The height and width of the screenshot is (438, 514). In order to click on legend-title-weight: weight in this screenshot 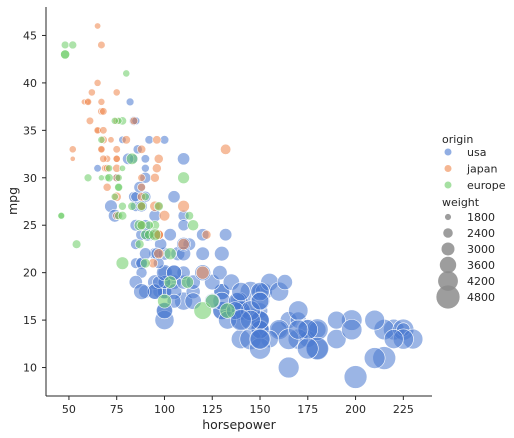, I will do `click(461, 202)`.